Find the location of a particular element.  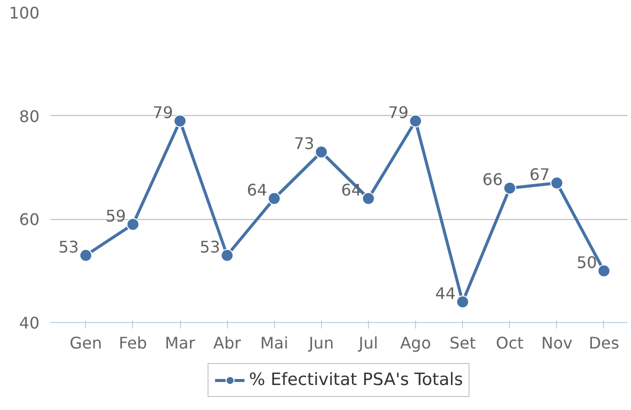

x-tick-label: Set is located at coordinates (463, 343).